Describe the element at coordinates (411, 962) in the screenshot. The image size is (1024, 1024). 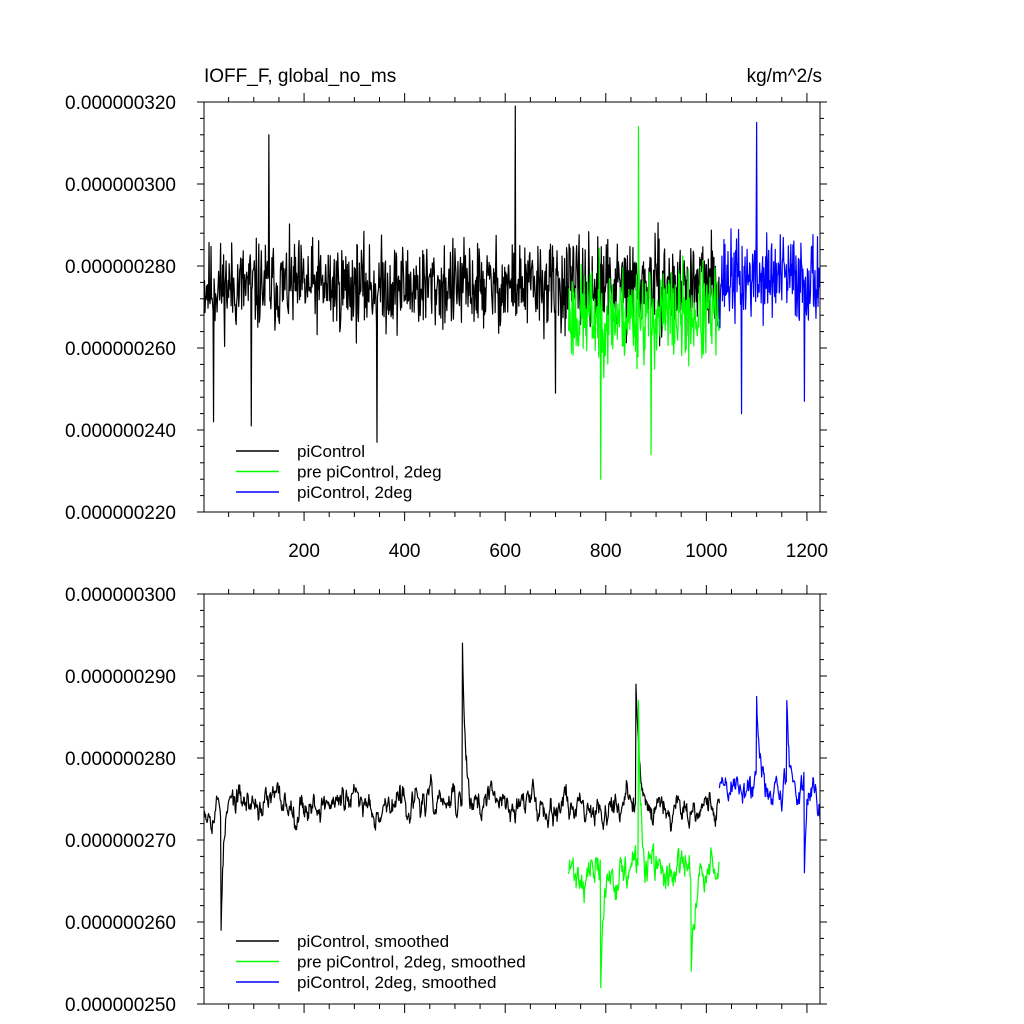
I see `legend-label: pre piControl, 2deg, smoothed` at that location.